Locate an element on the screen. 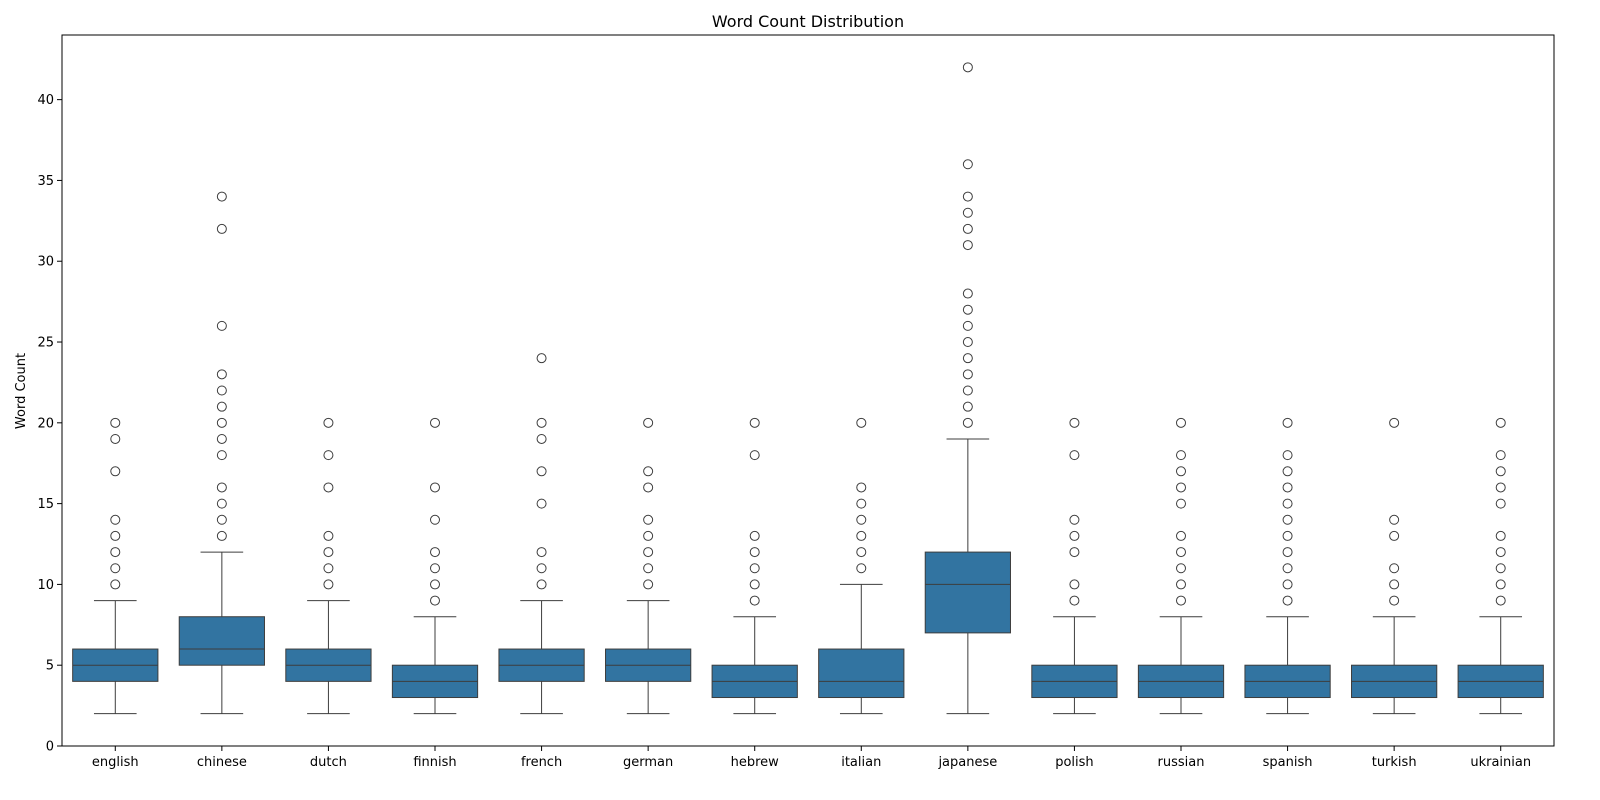 This screenshot has height=800, width=1600. x-tick-label-ukrainian: ukrainian is located at coordinates (1500, 762).